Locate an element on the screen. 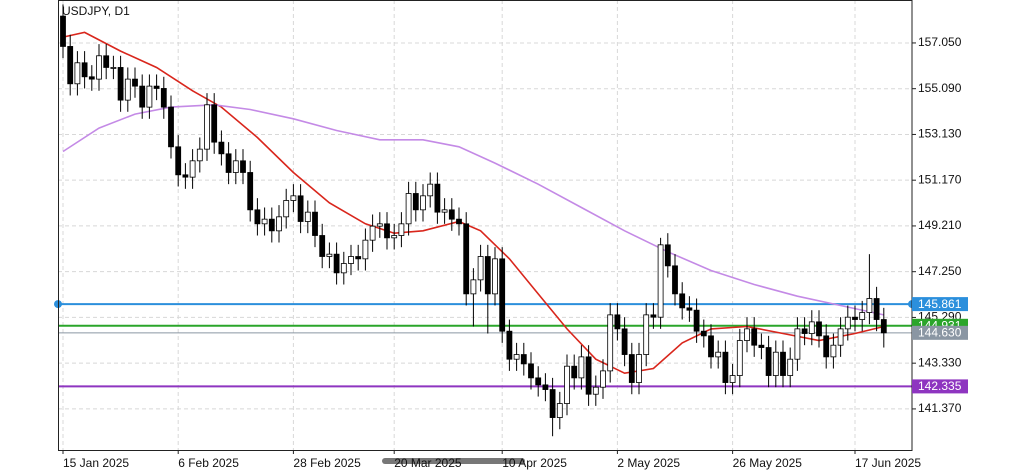 The height and width of the screenshot is (473, 1024). y-tick-label: 153.130 is located at coordinates (940, 134).